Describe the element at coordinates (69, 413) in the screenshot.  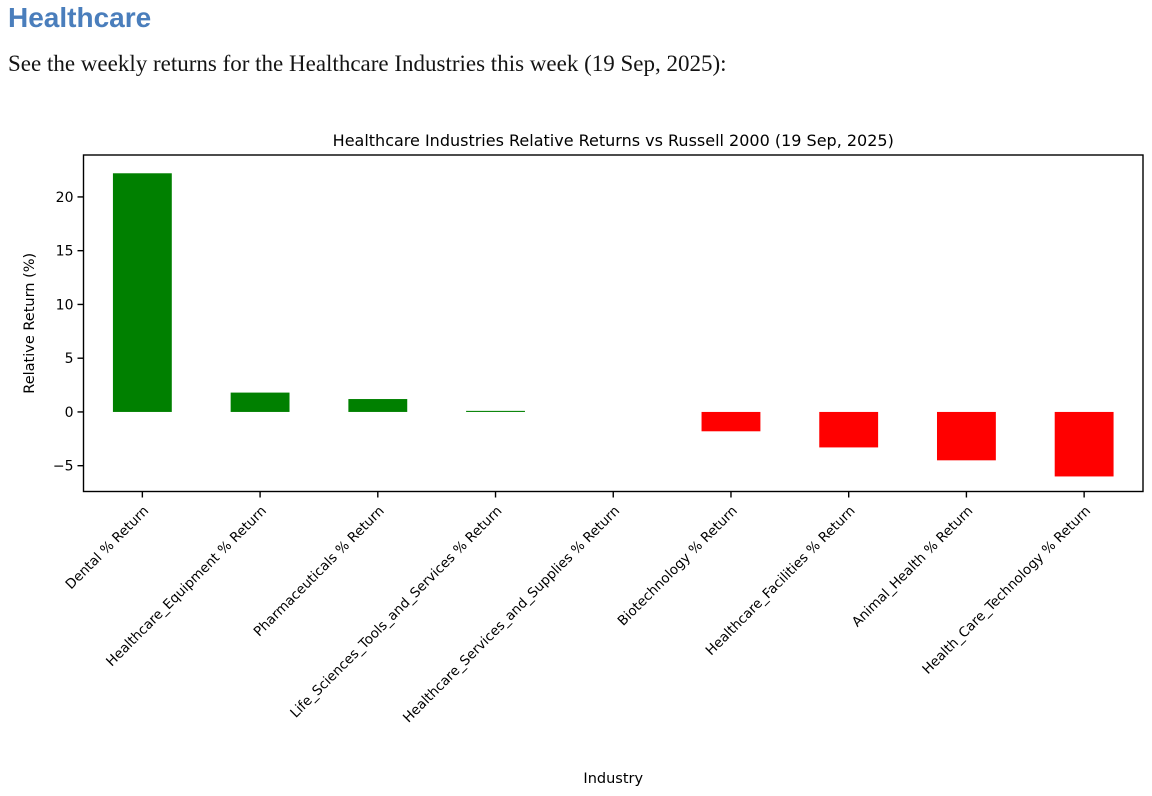
I see `y-tick-label: 0` at that location.